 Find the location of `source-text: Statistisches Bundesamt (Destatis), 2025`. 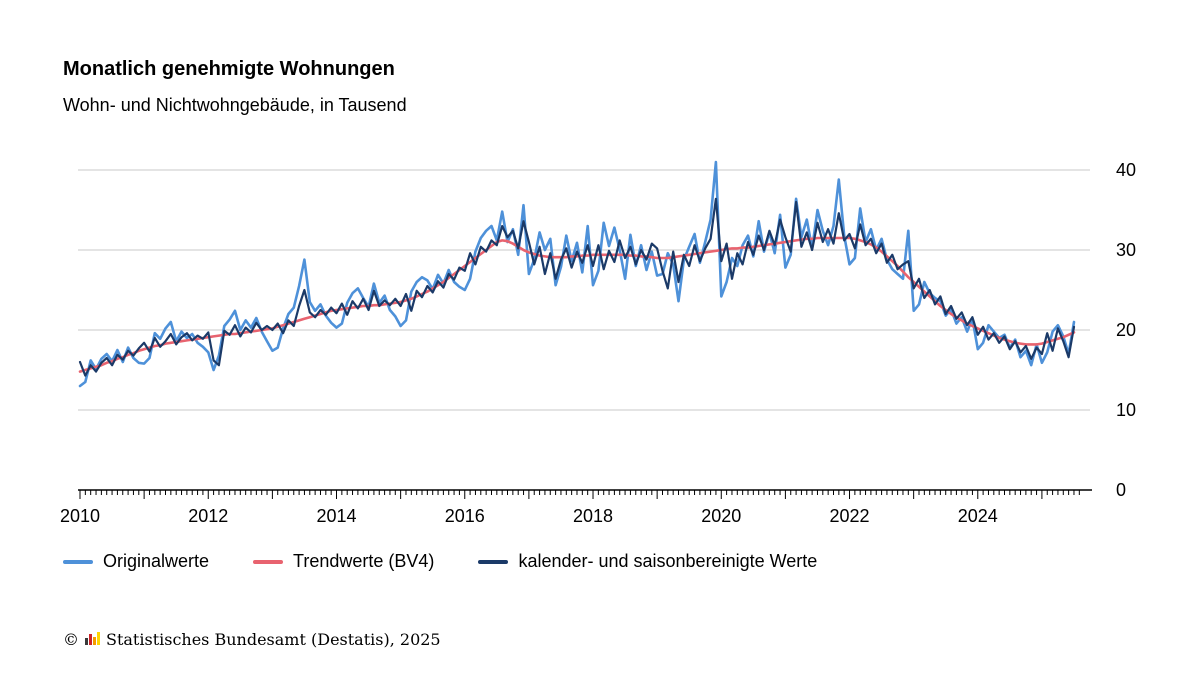

source-text: Statistisches Bundesamt (Destatis), 2025 is located at coordinates (273, 639).